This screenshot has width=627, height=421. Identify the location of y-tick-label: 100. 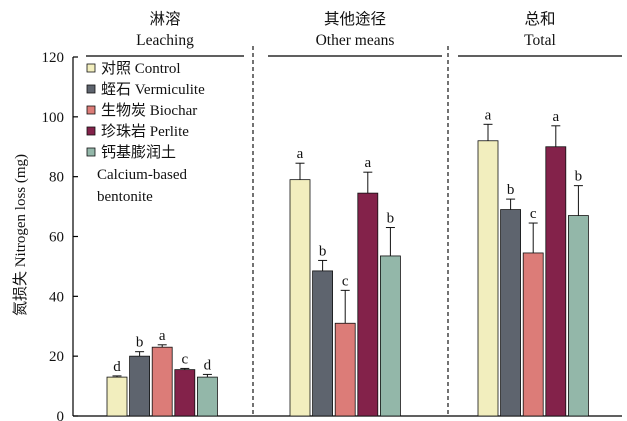
(53, 118).